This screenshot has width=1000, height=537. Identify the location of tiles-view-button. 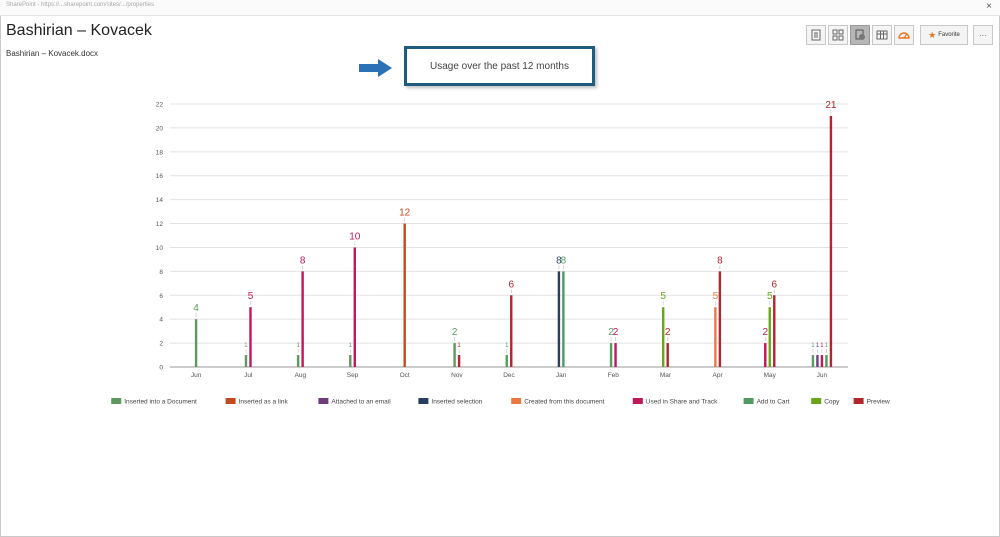
(838, 35).